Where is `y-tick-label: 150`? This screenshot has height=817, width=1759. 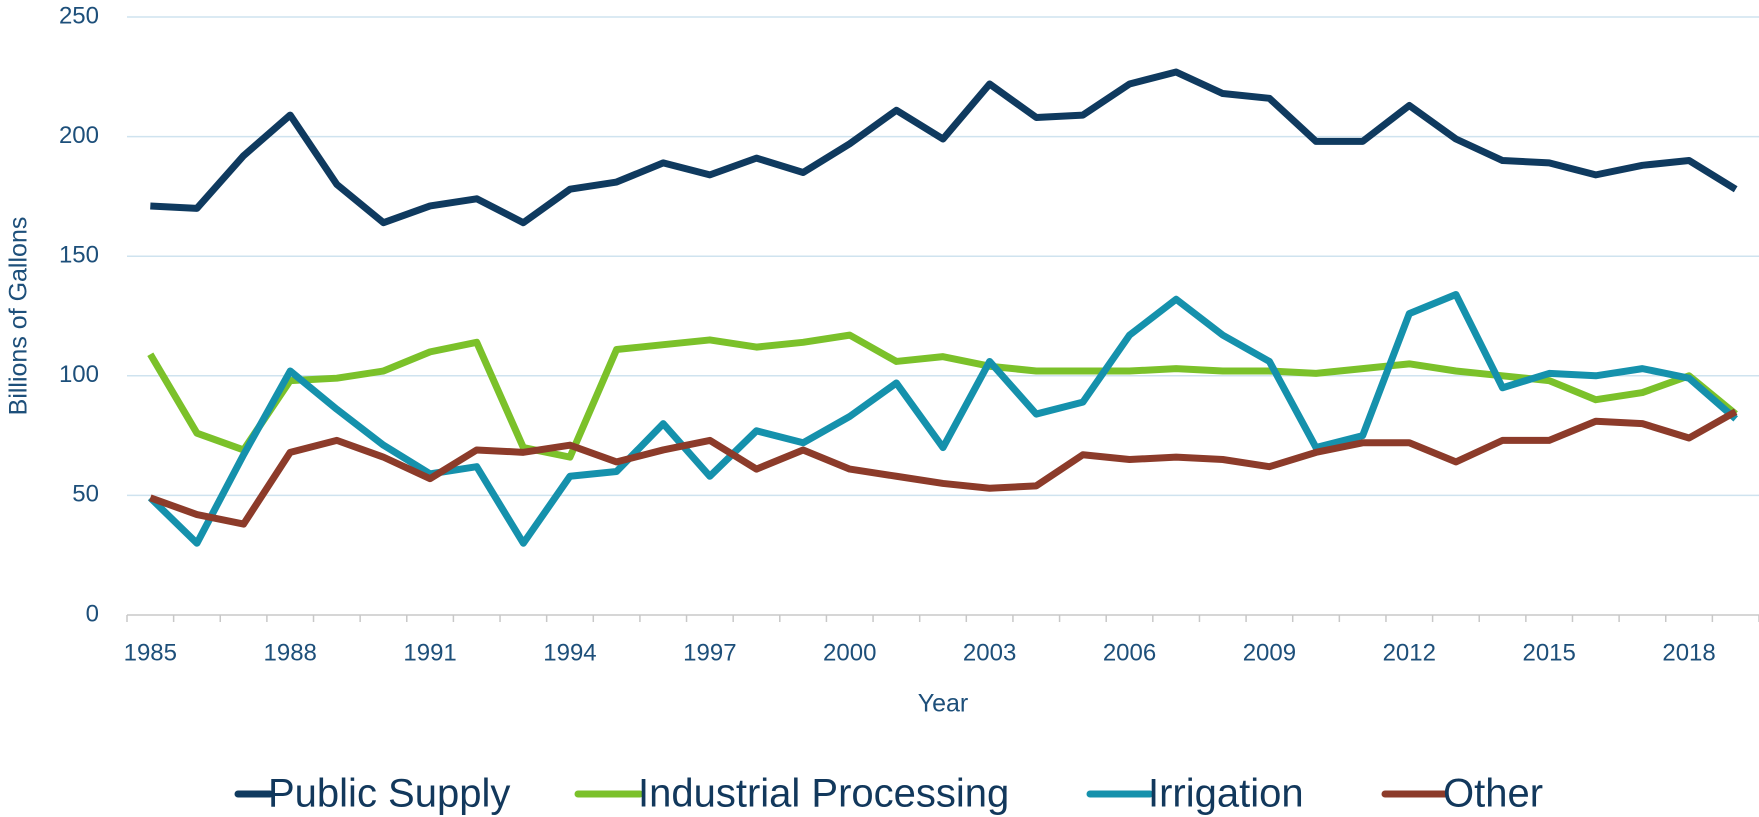 y-tick-label: 150 is located at coordinates (79, 255).